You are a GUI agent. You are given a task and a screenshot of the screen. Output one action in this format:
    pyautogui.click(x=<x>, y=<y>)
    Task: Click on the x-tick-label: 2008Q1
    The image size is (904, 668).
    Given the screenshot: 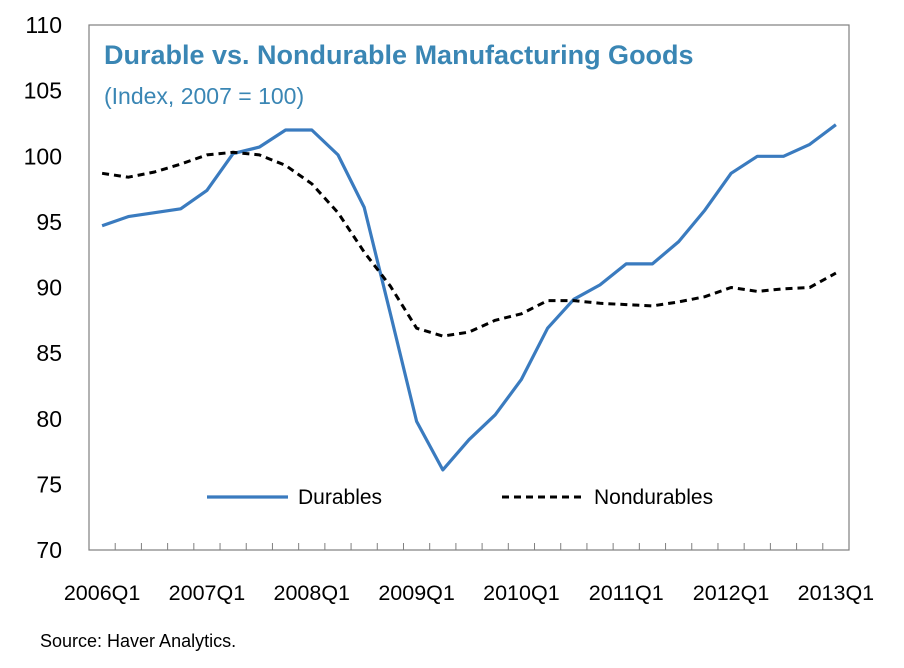 What is the action you would take?
    pyautogui.click(x=312, y=593)
    